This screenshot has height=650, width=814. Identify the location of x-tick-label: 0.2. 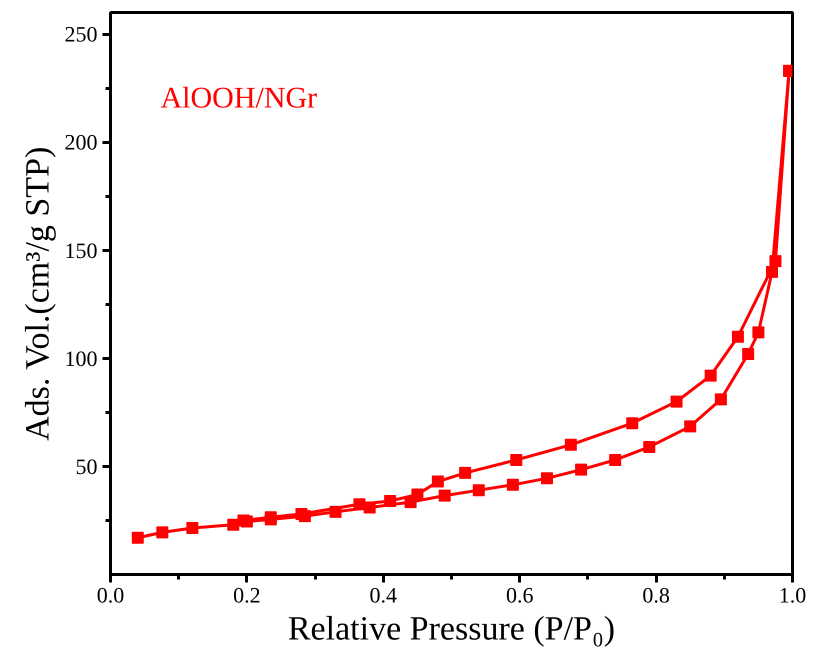
(247, 595).